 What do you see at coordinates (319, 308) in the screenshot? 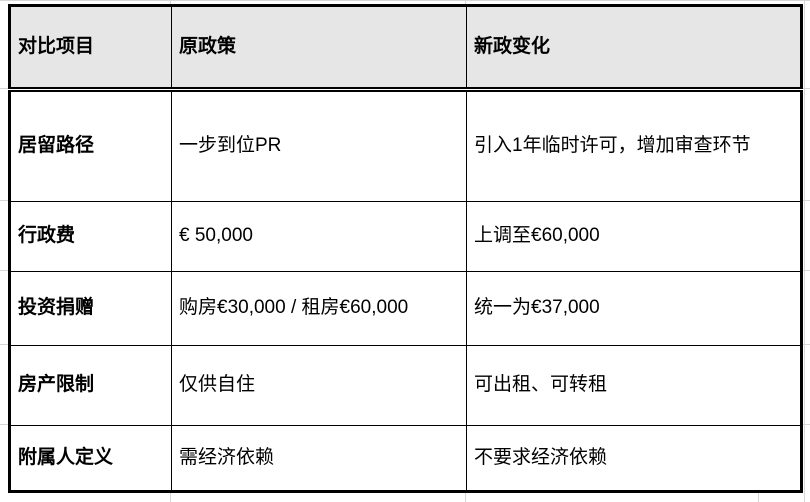
I see `cell-old-policy: 购房€30,000 / 租房€60,000` at bounding box center [319, 308].